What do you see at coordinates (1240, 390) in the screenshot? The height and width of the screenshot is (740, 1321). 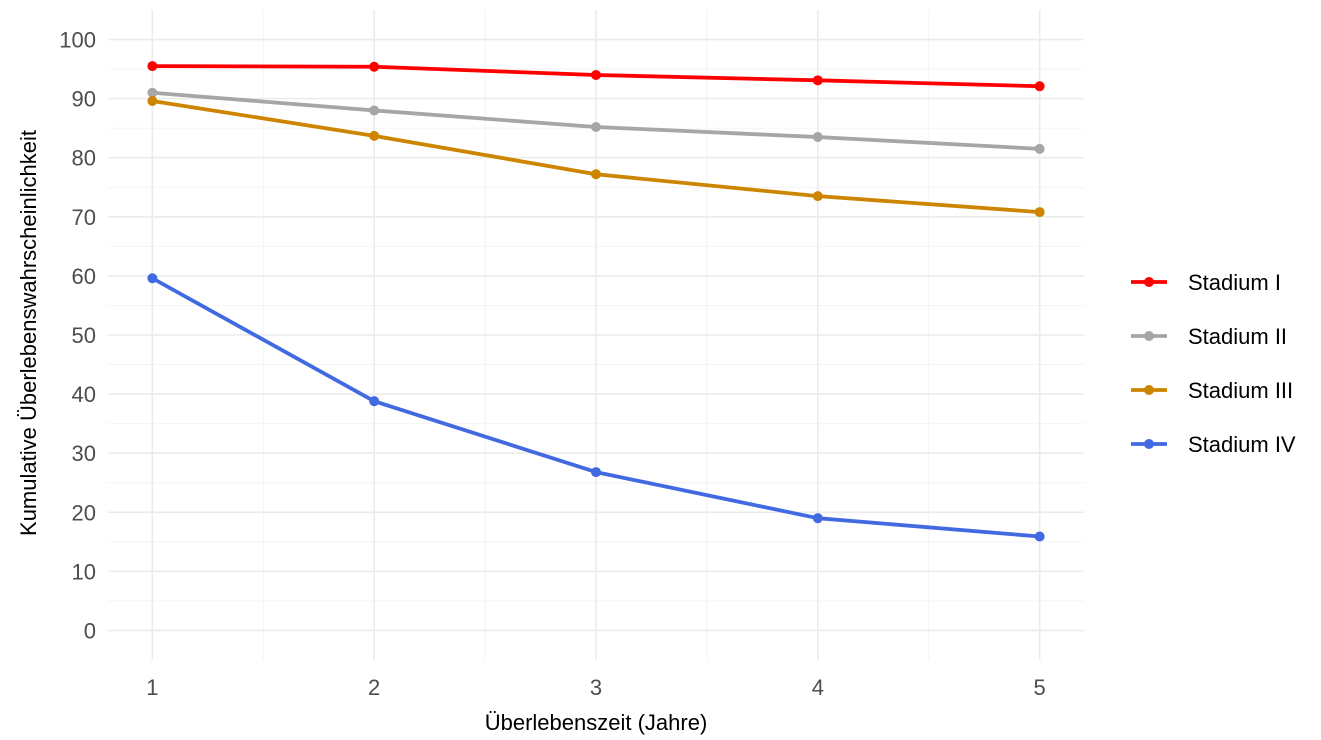 I see `legend-label: Stadium III` at bounding box center [1240, 390].